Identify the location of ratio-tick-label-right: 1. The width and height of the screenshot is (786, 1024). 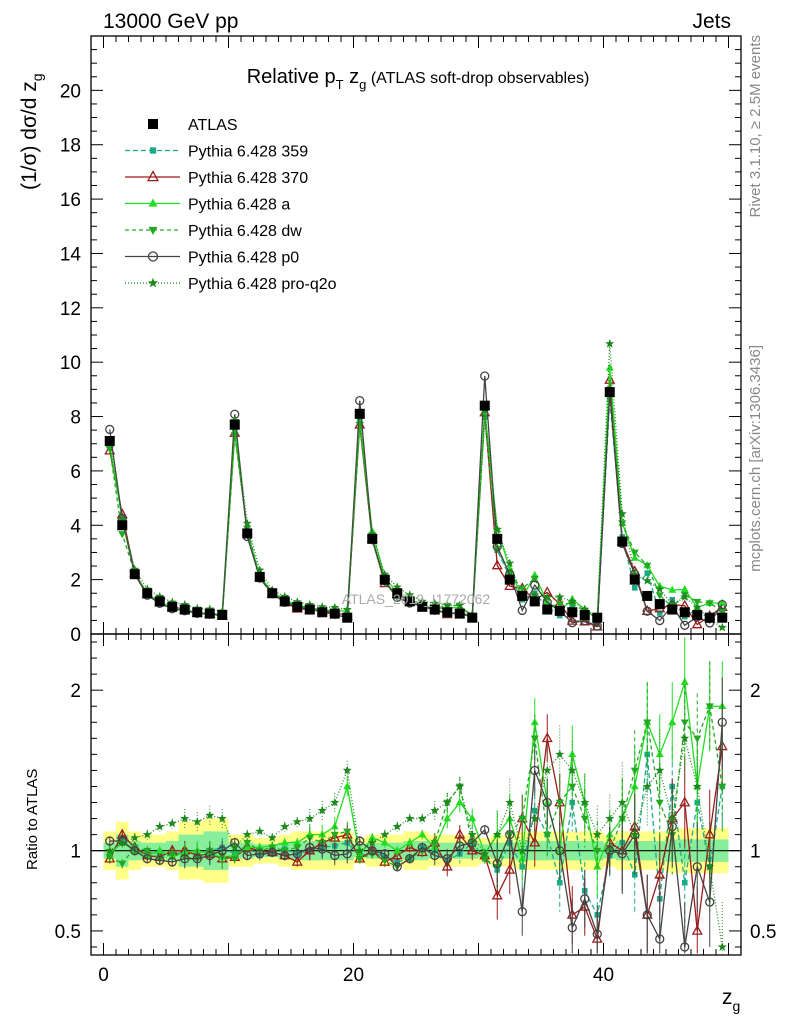
(755, 852).